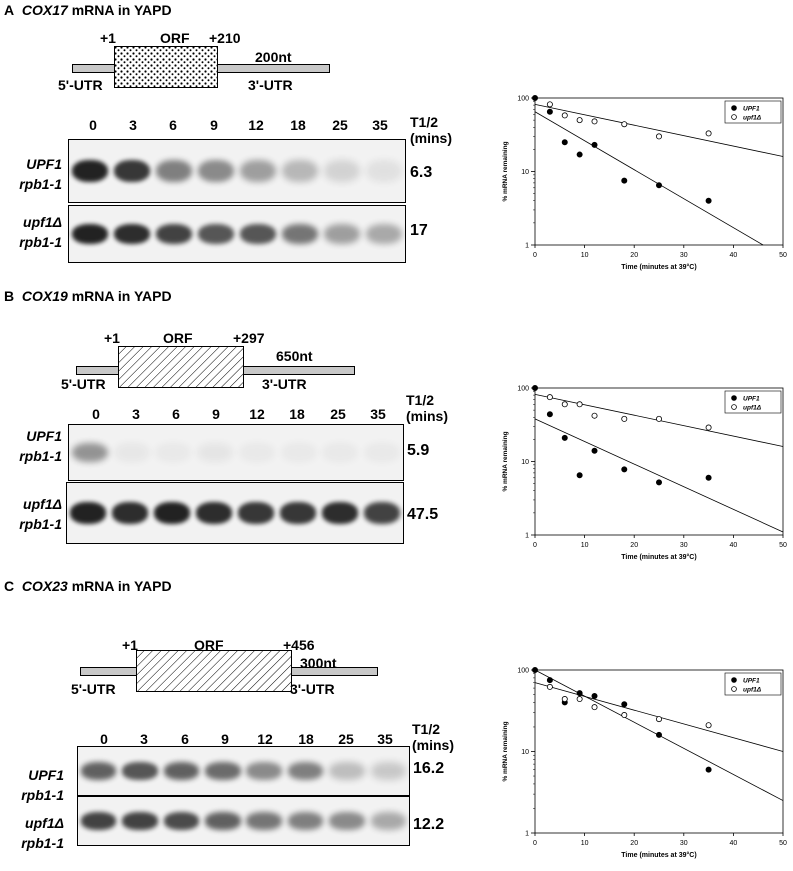  I want to click on y-axis-label: % mRNA remaining, so click(505, 171).